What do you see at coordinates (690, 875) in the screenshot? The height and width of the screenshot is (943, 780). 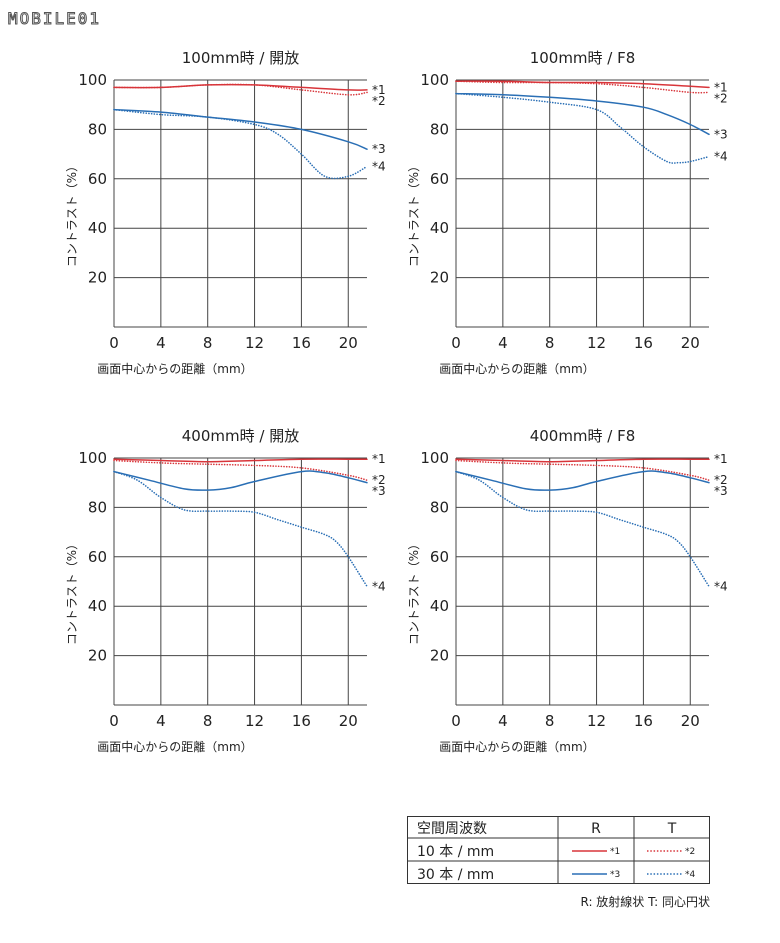 I see `legend-key-4: *4` at bounding box center [690, 875].